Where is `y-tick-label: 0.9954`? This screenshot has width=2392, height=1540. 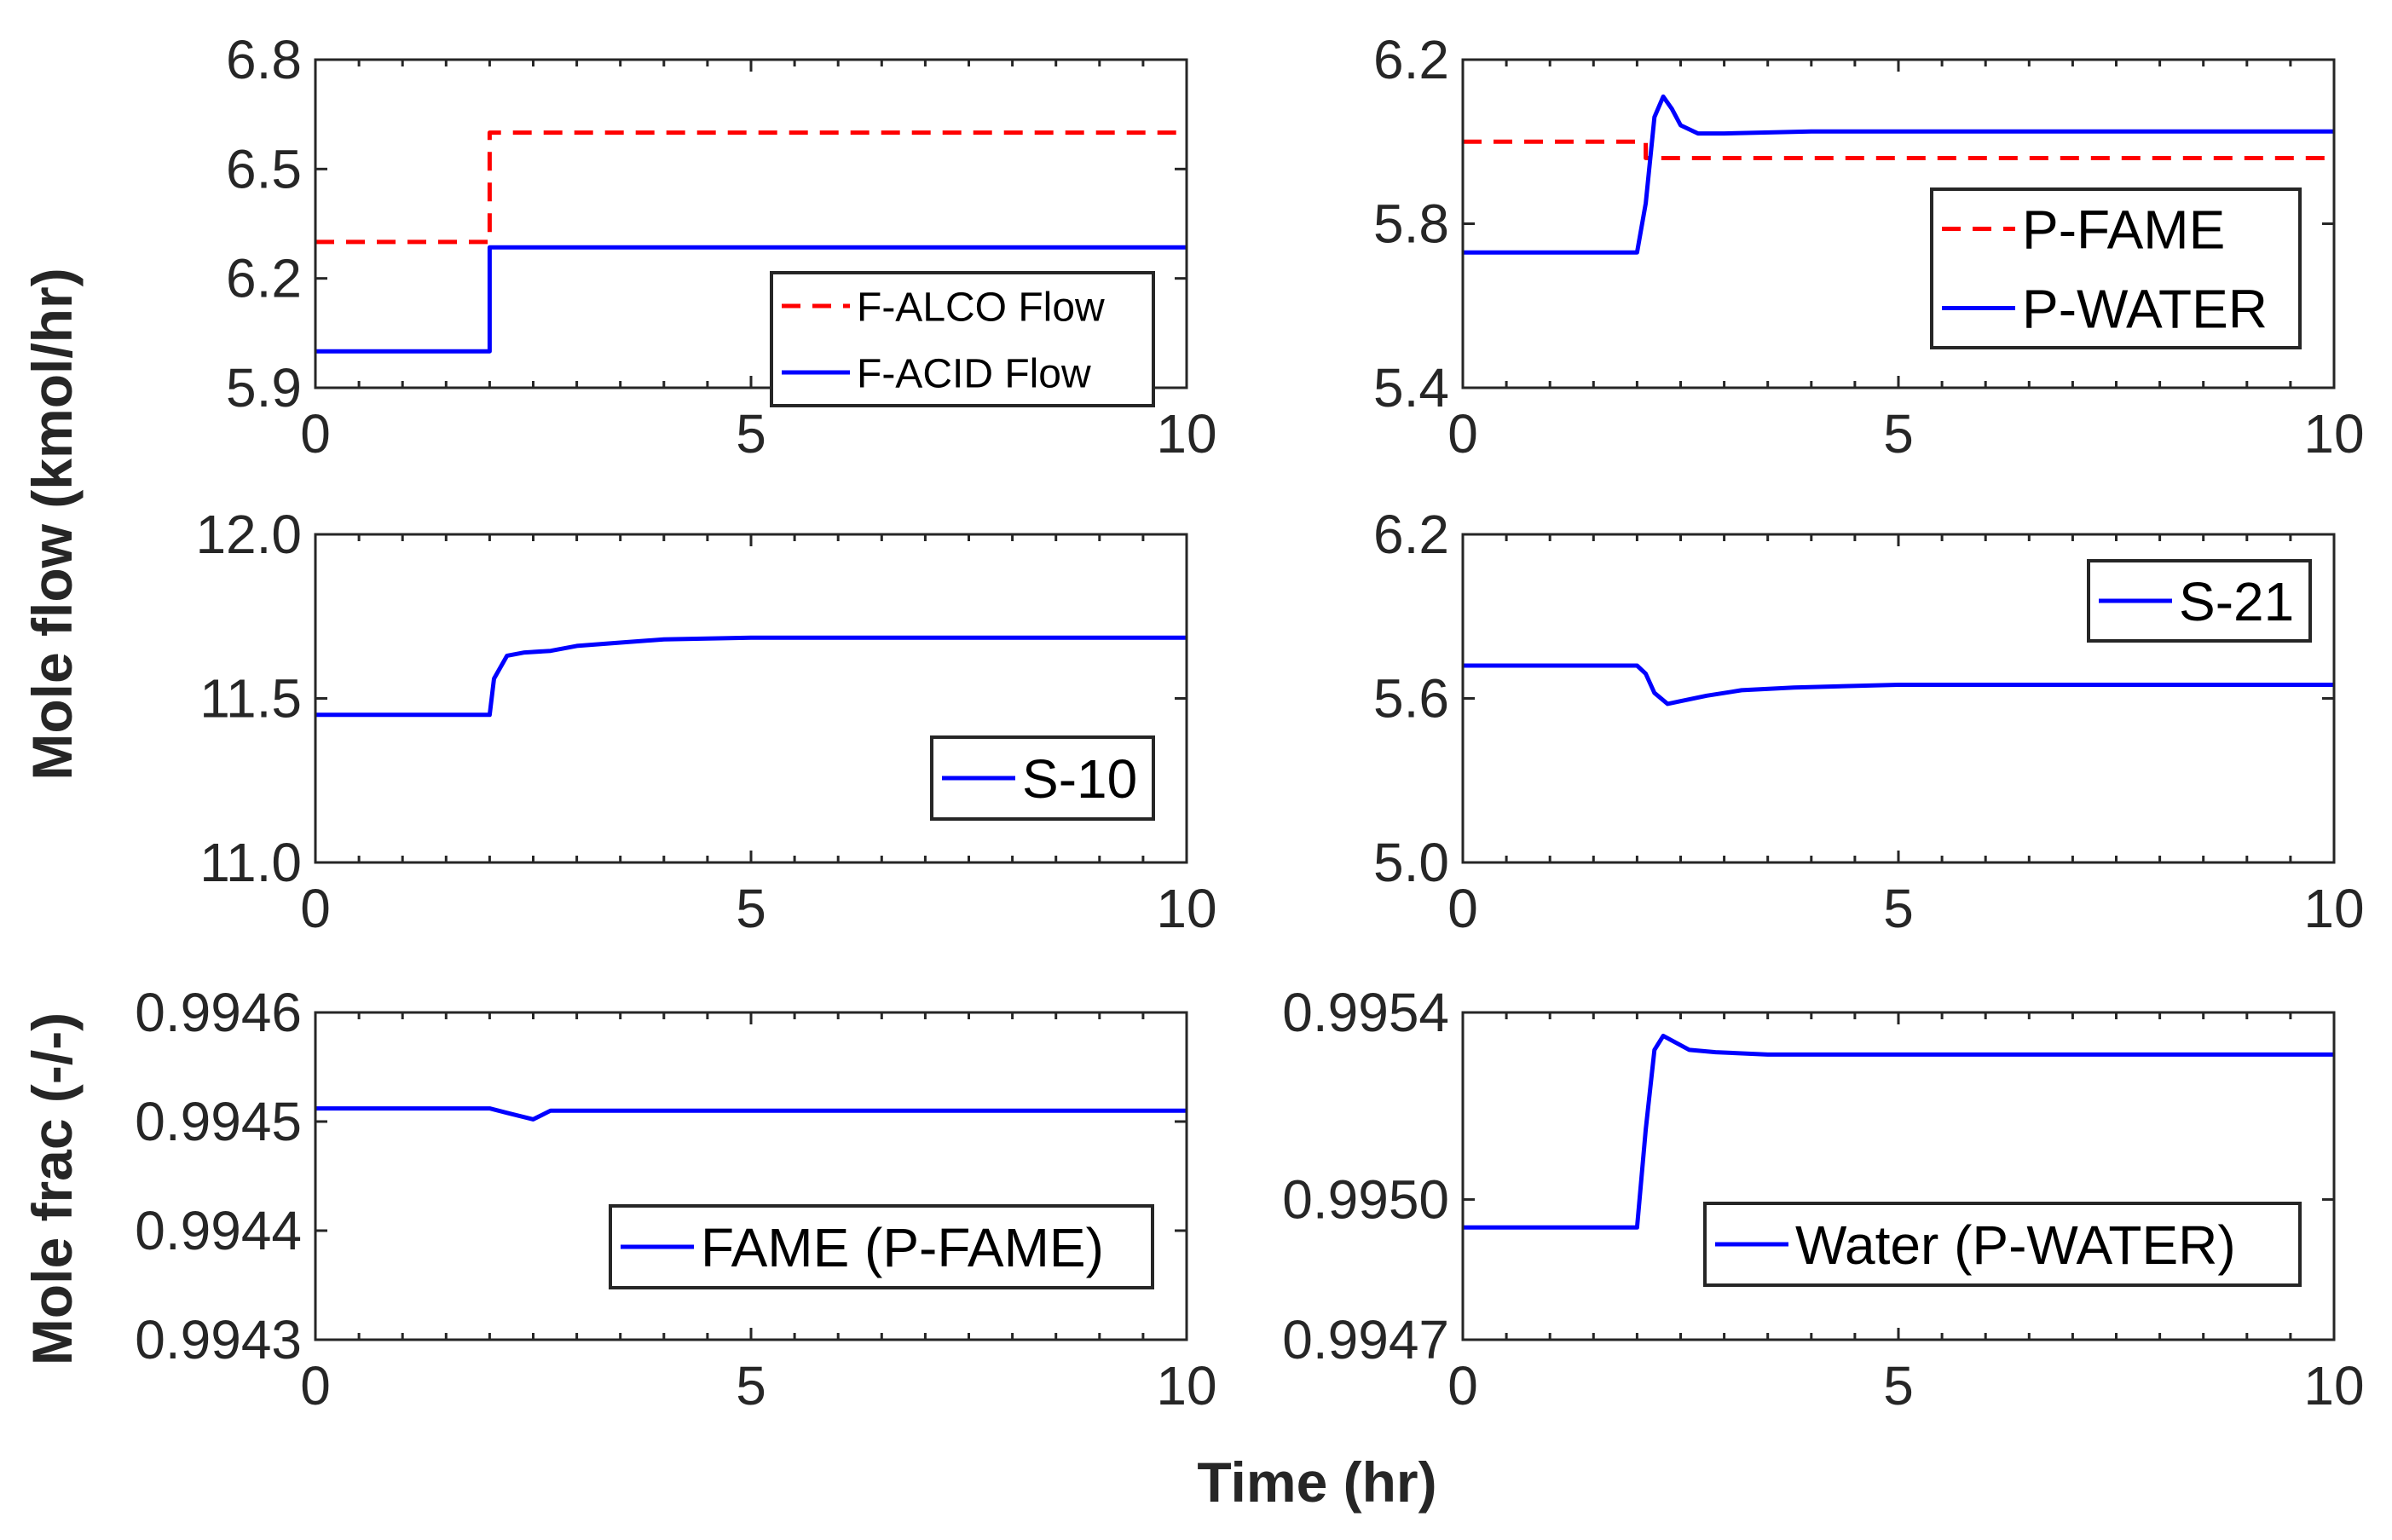 y-tick-label: 0.9954 is located at coordinates (1365, 1012).